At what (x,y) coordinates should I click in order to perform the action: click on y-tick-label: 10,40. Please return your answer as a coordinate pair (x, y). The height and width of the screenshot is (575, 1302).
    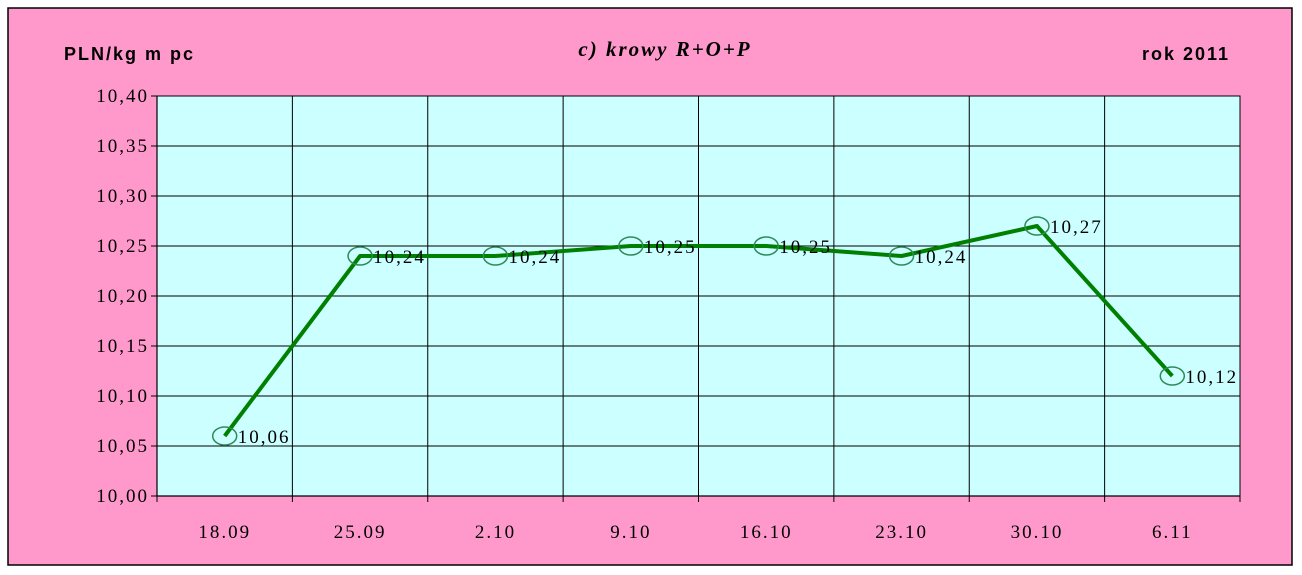
    Looking at the image, I should click on (122, 96).